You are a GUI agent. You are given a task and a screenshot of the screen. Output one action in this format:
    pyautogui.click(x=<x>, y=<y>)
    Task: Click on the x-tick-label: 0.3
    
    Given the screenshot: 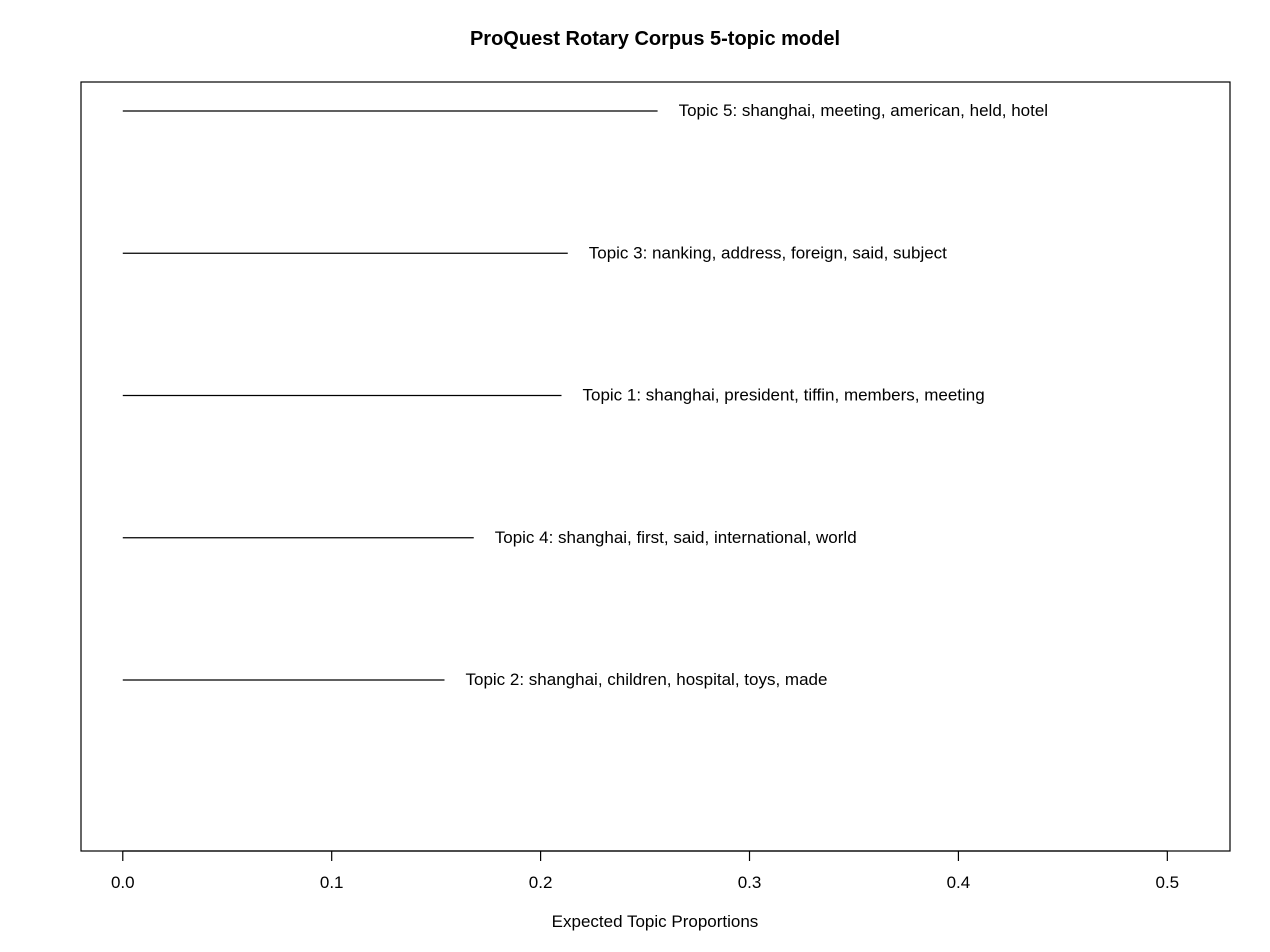 What is the action you would take?
    pyautogui.click(x=750, y=882)
    